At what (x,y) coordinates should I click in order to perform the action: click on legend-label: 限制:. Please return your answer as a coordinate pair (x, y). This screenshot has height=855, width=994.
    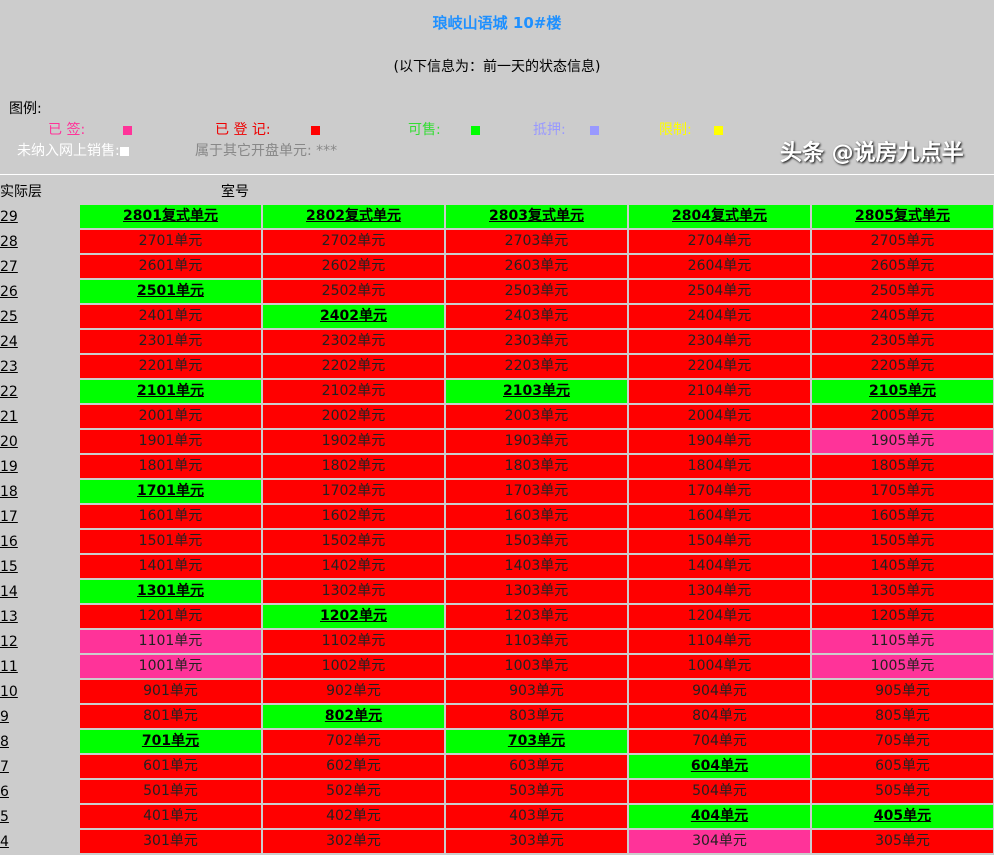
    Looking at the image, I should click on (675, 130).